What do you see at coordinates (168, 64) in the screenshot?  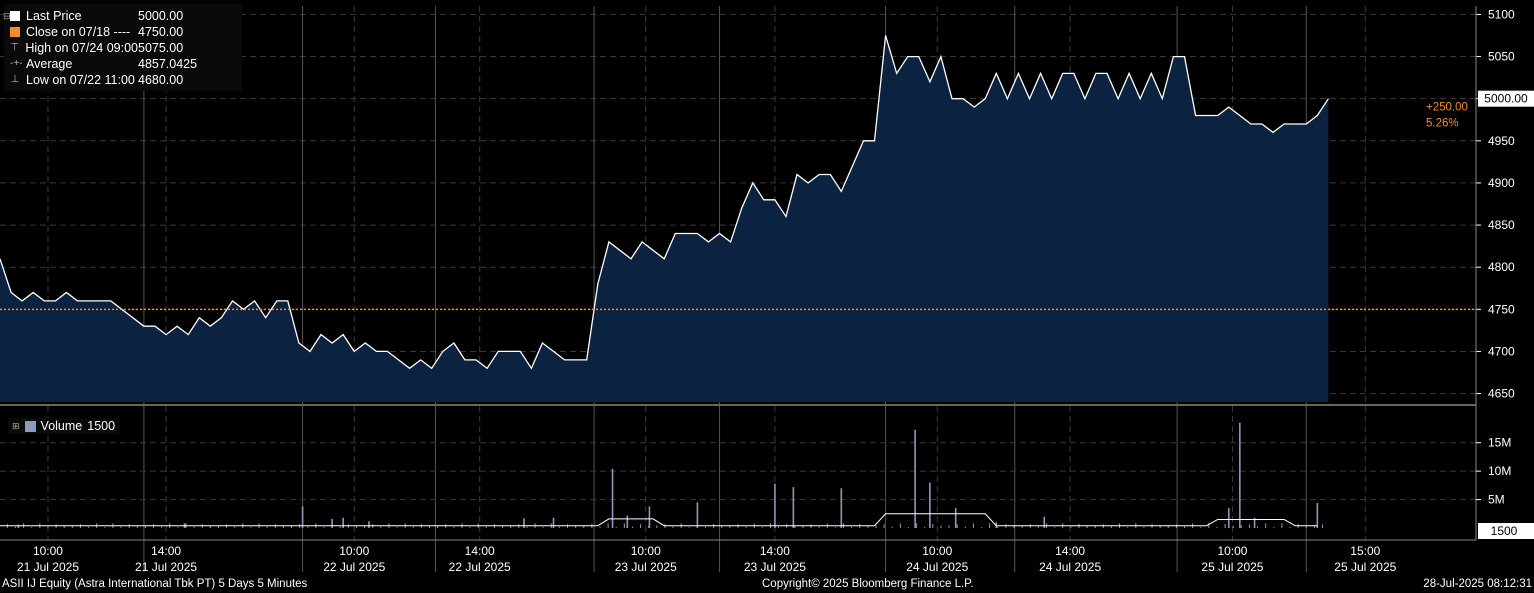 I see `legend-value: 4857.0425` at bounding box center [168, 64].